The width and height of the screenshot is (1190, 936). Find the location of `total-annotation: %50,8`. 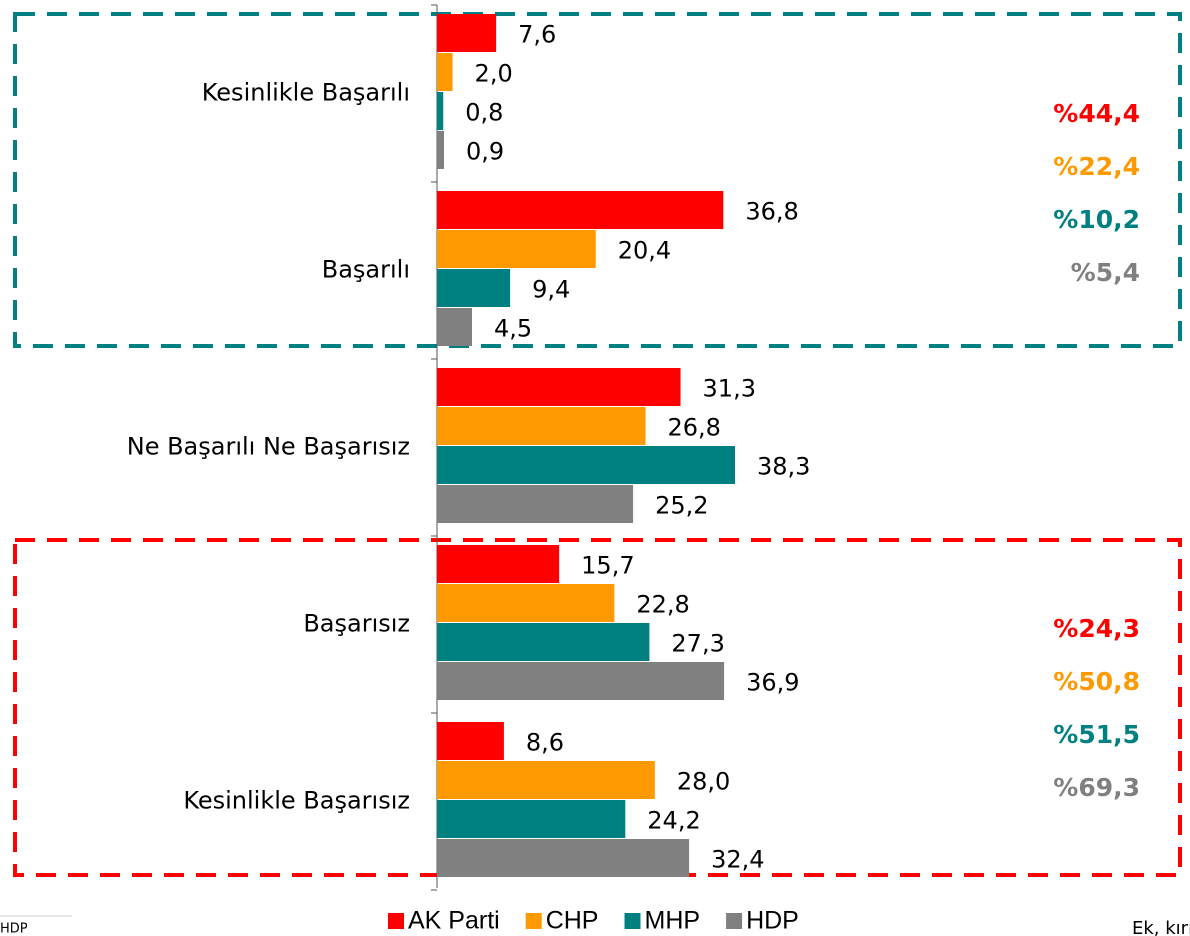

total-annotation: %50,8 is located at coordinates (1096, 681).